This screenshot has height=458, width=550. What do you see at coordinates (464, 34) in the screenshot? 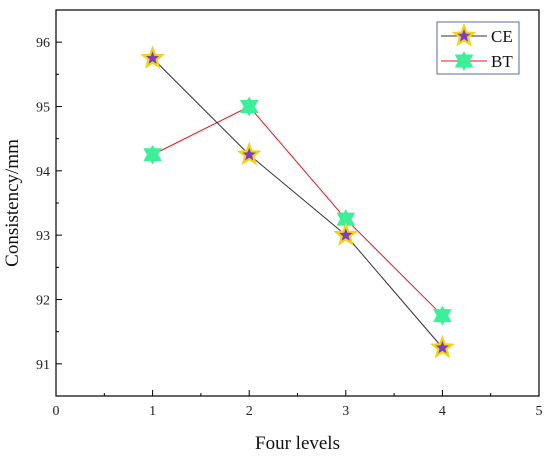
I see `legend-marker-ce` at bounding box center [464, 34].